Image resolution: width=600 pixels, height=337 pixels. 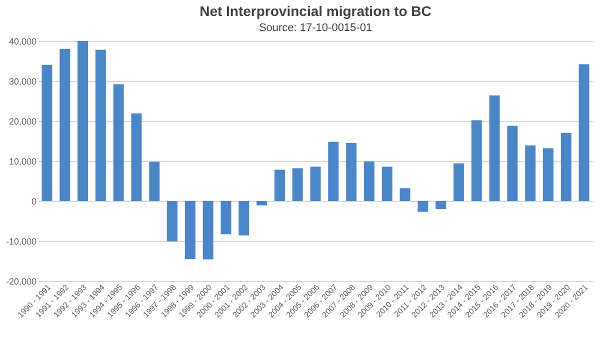 I want to click on y-tick-label: 0, so click(x=33, y=201).